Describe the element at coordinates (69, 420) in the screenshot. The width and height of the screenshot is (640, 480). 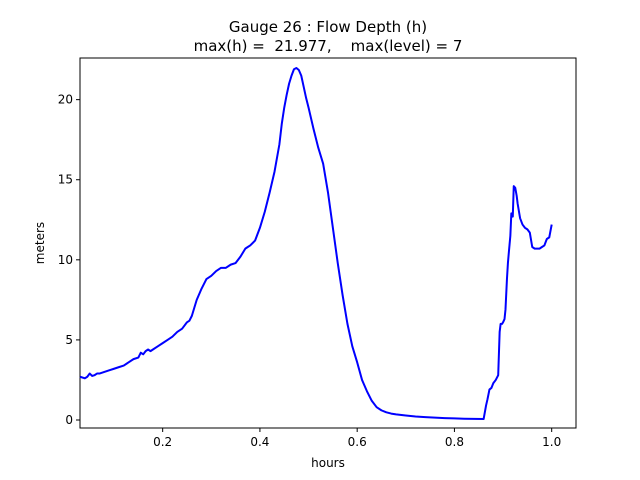
I see `y-tick-label: 0` at that location.